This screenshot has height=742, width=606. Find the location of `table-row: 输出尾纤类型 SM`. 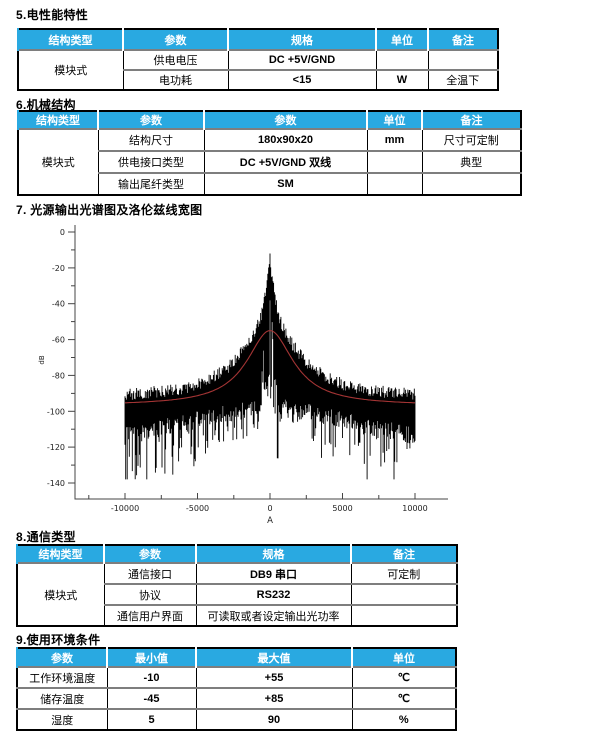

table-row: 输出尾纤类型 SM is located at coordinates (270, 183).